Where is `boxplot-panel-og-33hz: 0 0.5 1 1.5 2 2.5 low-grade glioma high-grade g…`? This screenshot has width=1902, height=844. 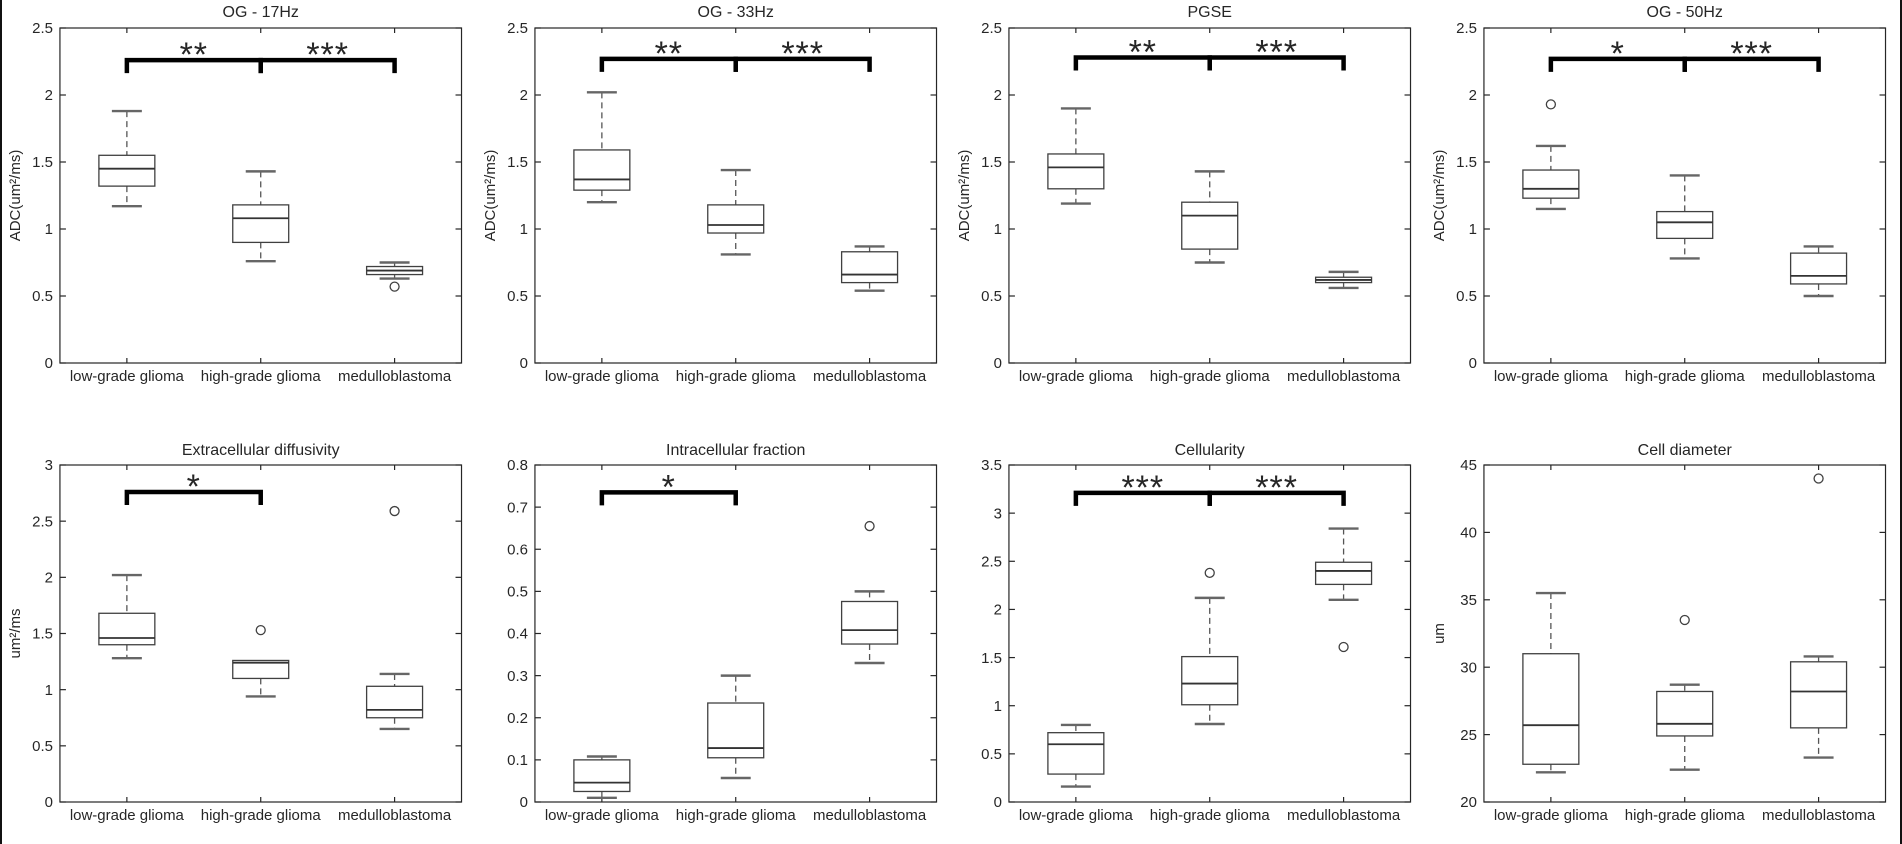 boxplot-panel-og-33hz: 0 0.5 1 1.5 2 2.5 low-grade glioma high-grade g… is located at coordinates (709, 194).